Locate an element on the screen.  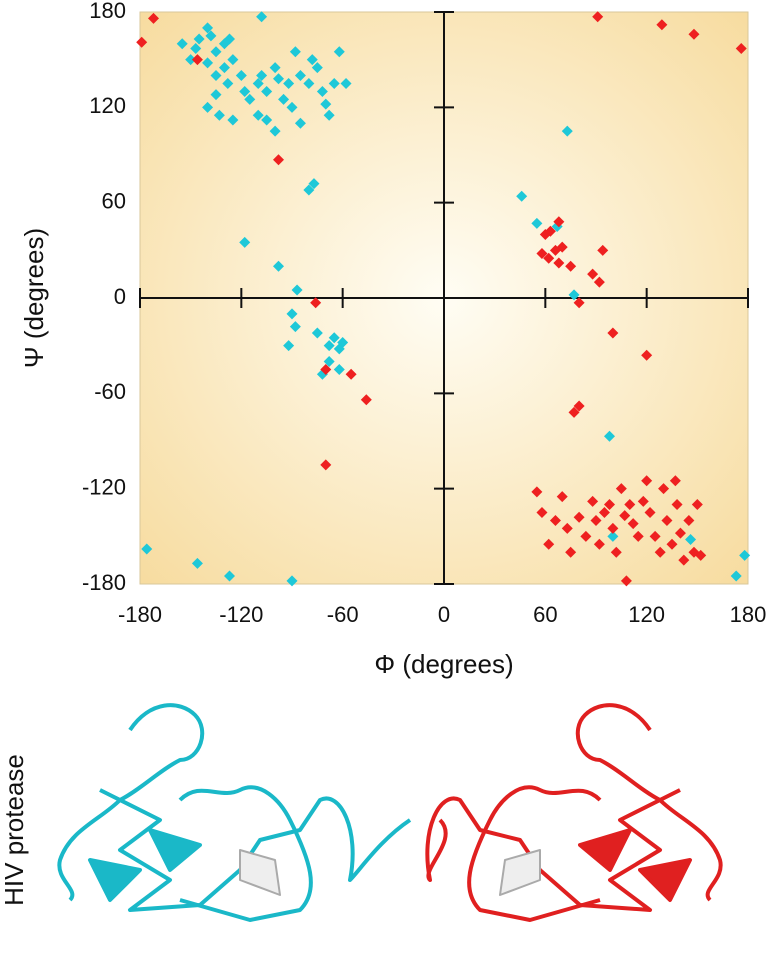
y-tick-label: -120 is located at coordinates (104, 486).